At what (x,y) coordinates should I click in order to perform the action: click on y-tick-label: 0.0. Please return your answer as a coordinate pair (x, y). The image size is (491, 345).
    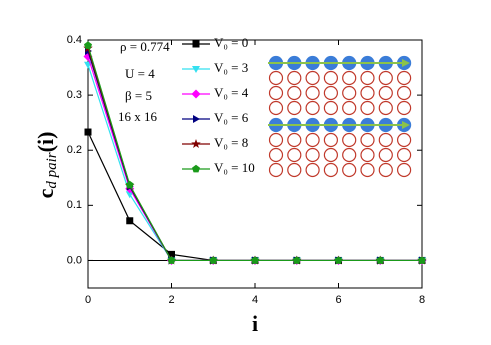
    Looking at the image, I should click on (74, 260).